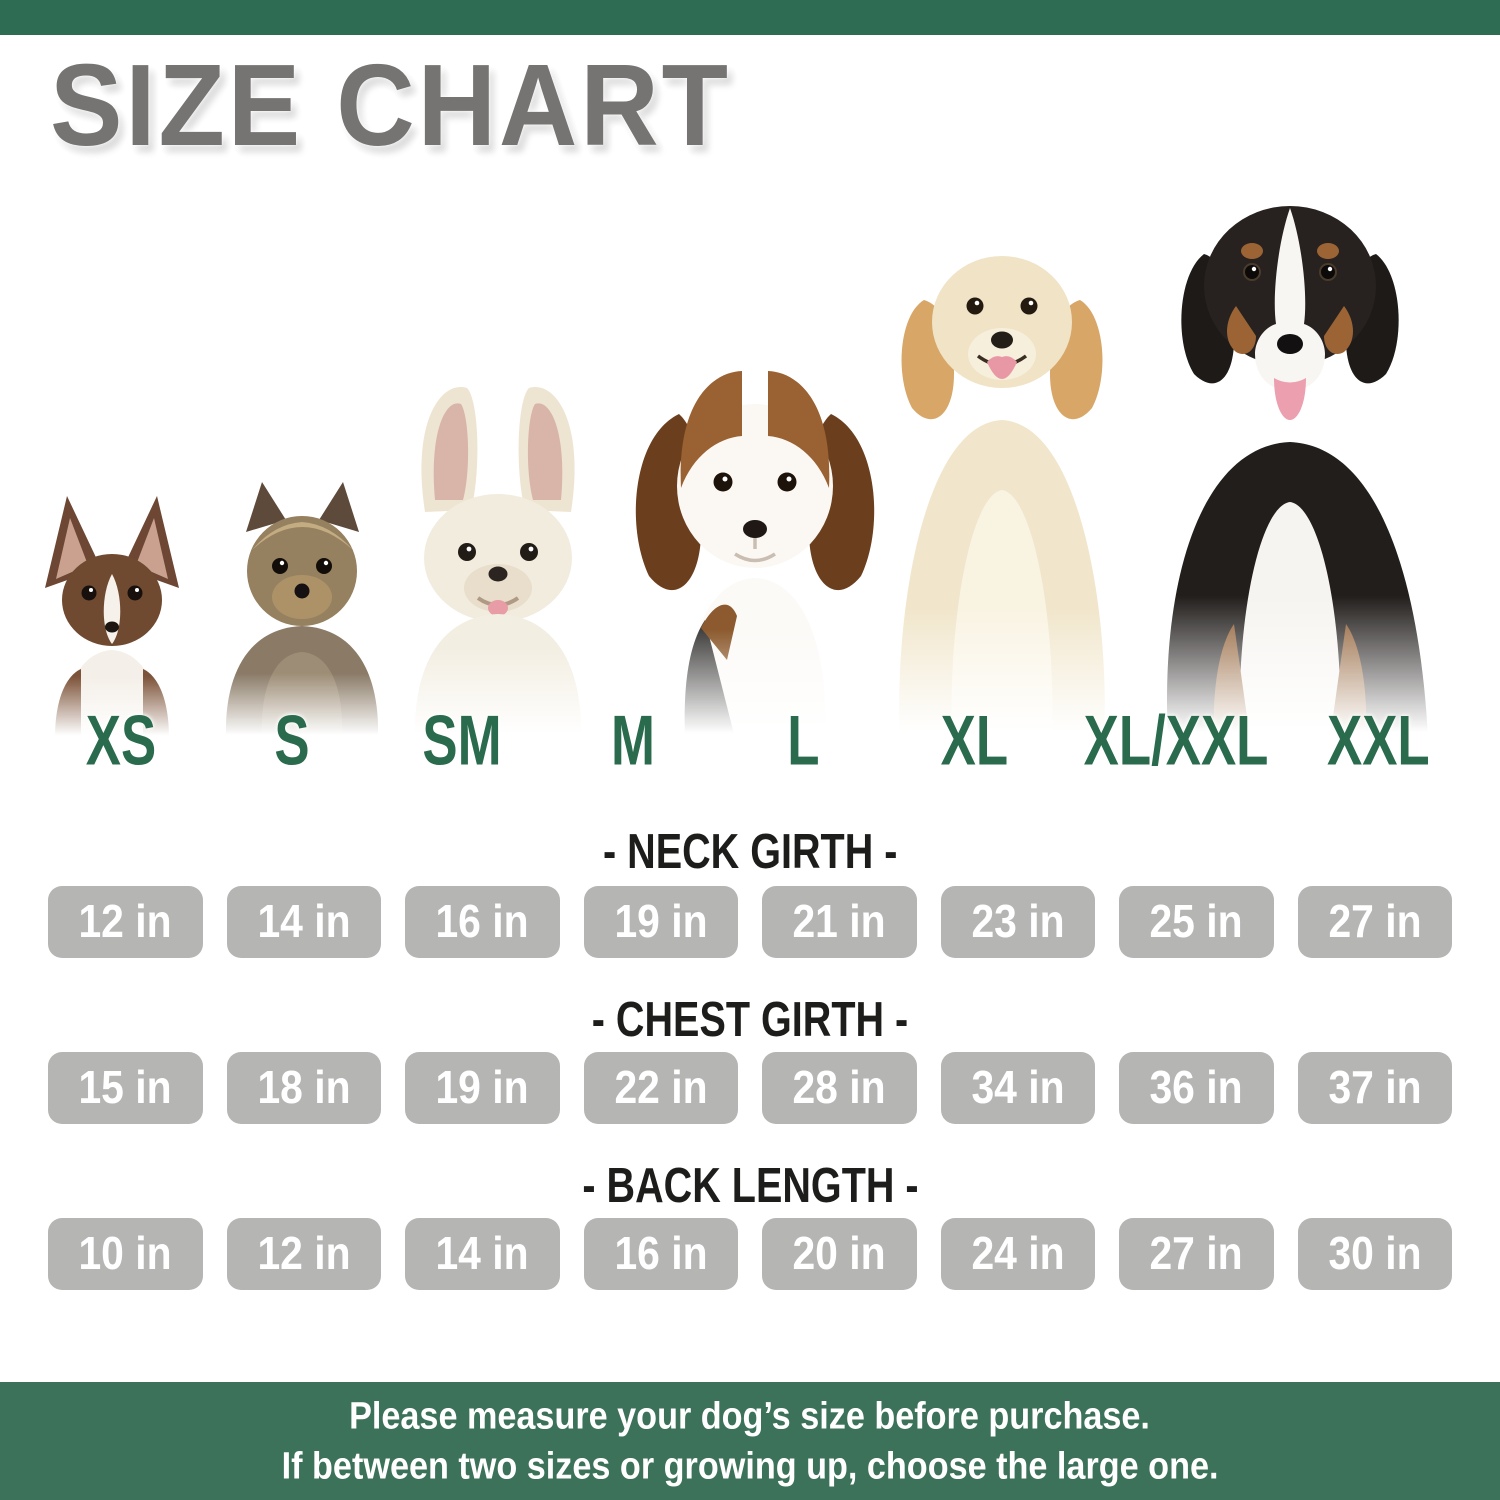 This screenshot has height=1500, width=1500. What do you see at coordinates (750, 740) in the screenshot?
I see `size-labels-row: XS S SM M L XL XL/XXL XXL` at bounding box center [750, 740].